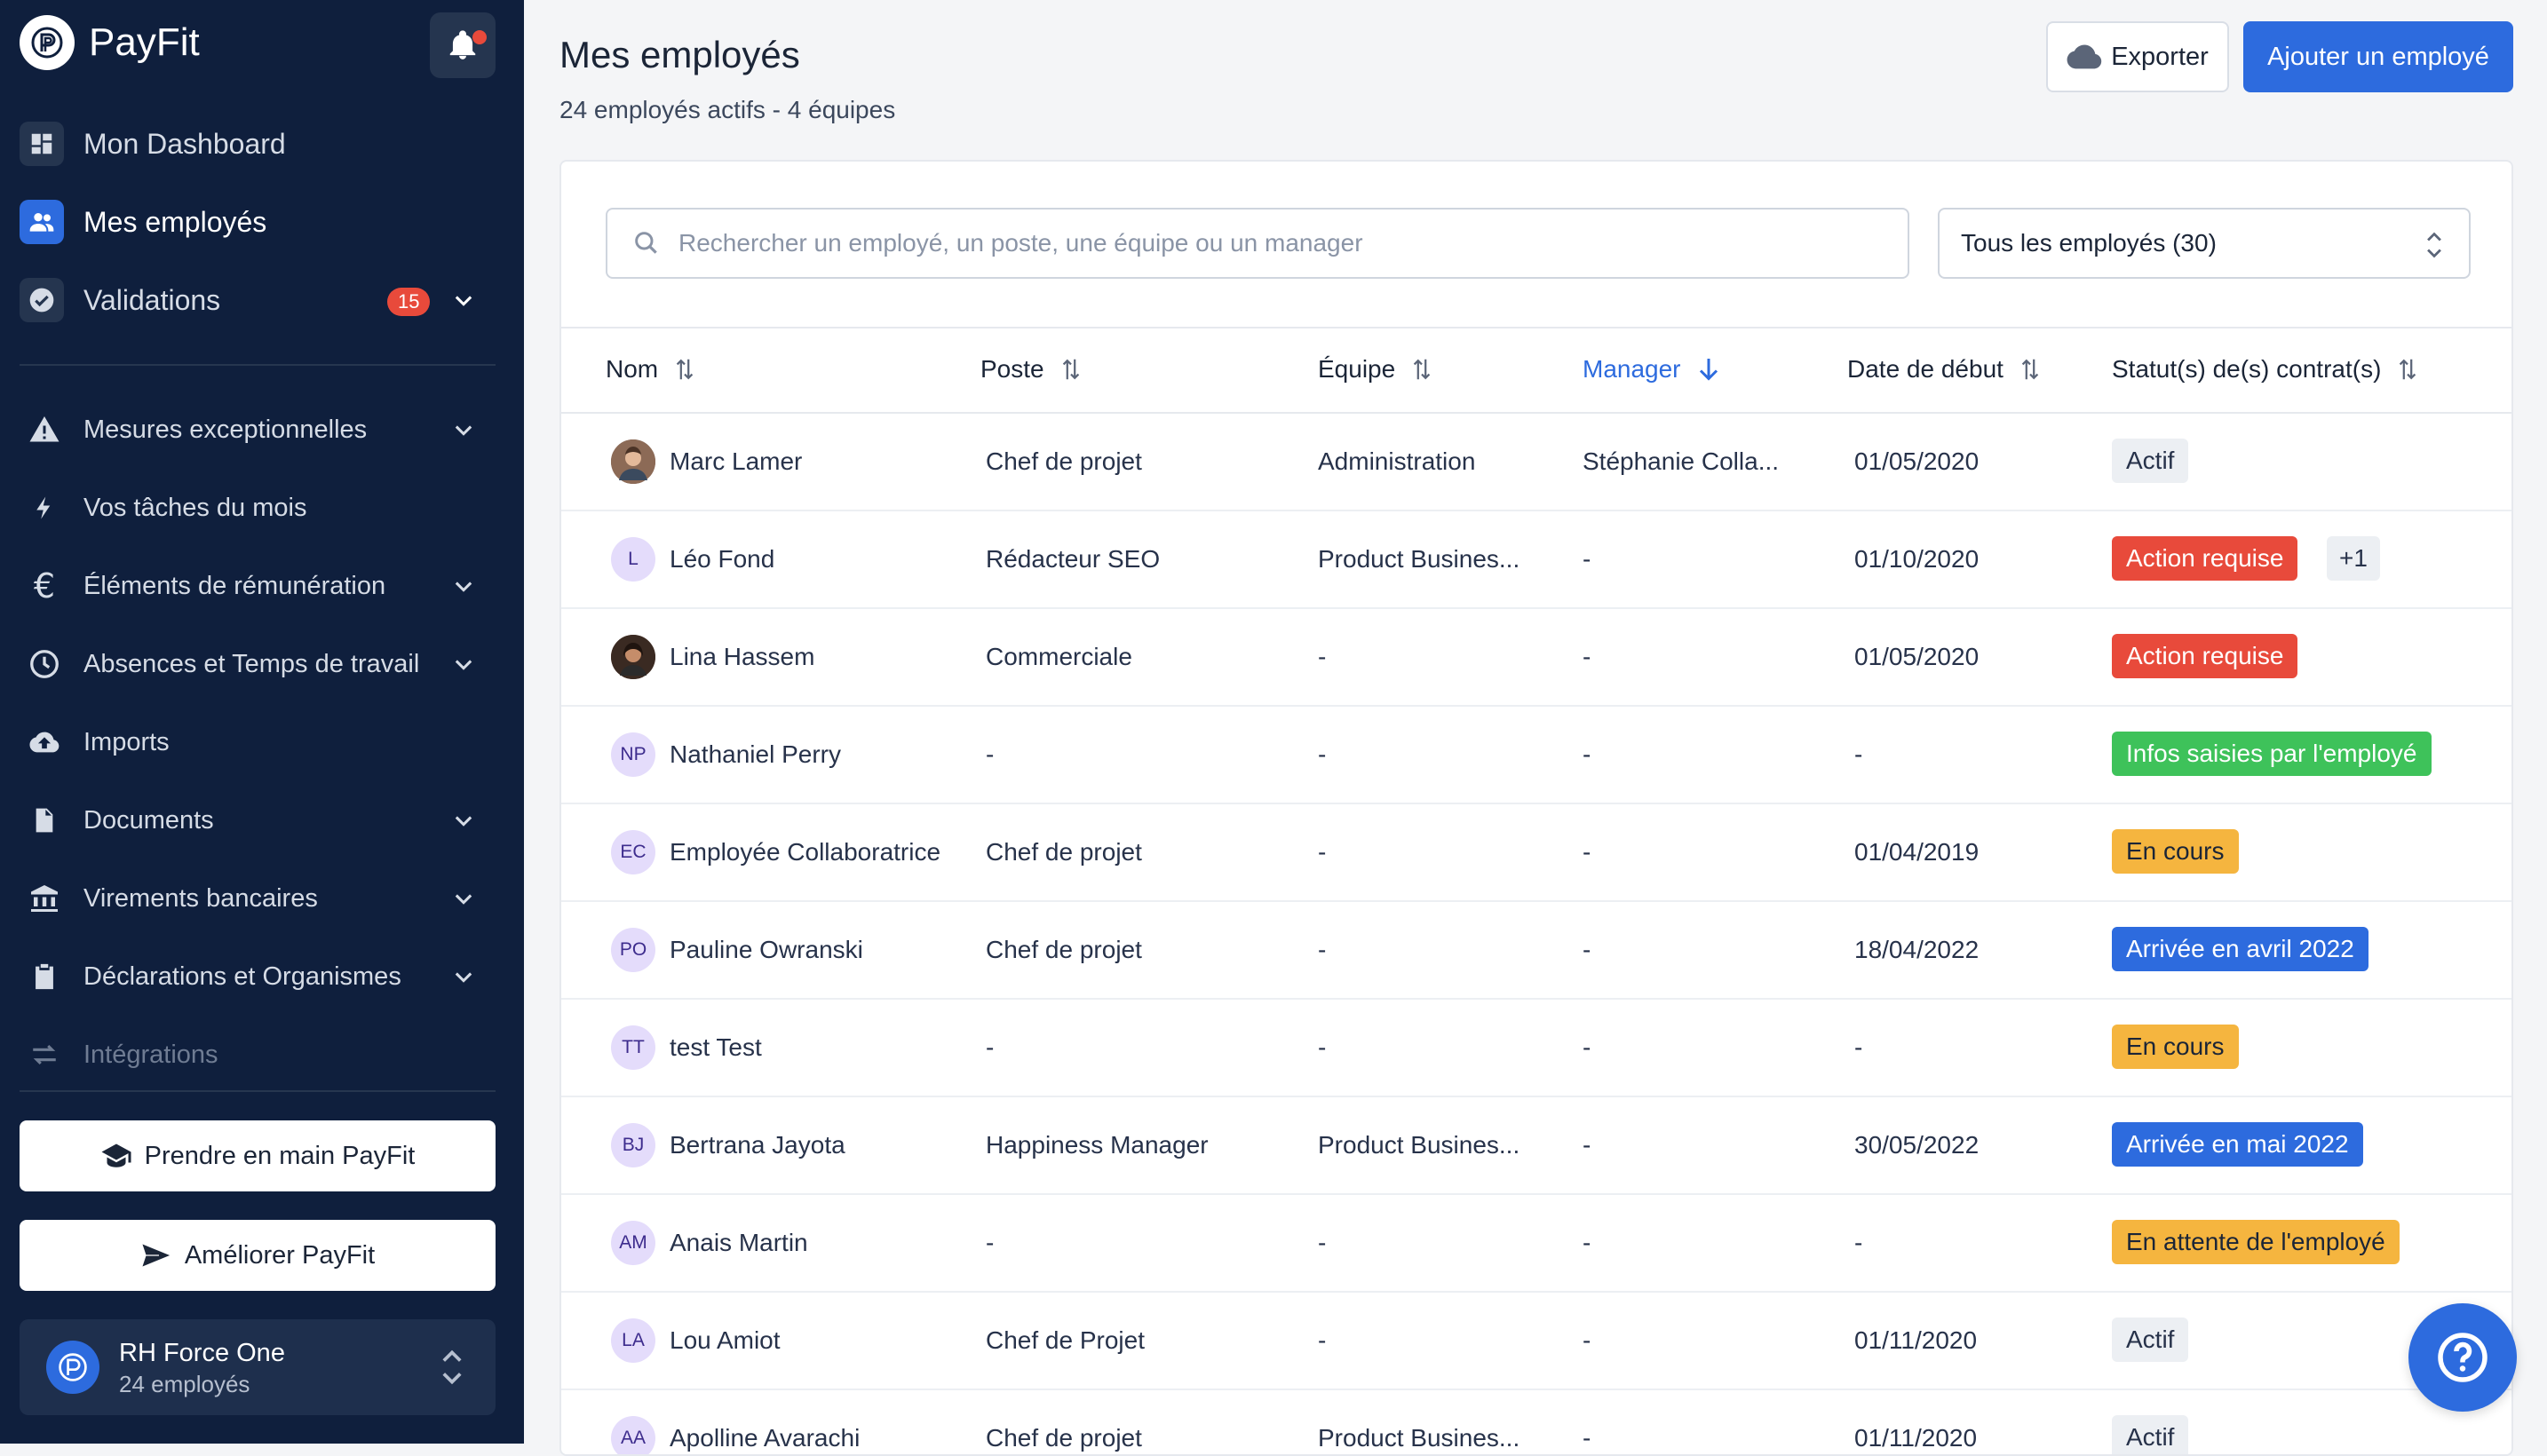 The image size is (2547, 1456). I want to click on page-subtitle: 24 employés actifs - 4 équipes, so click(727, 109).